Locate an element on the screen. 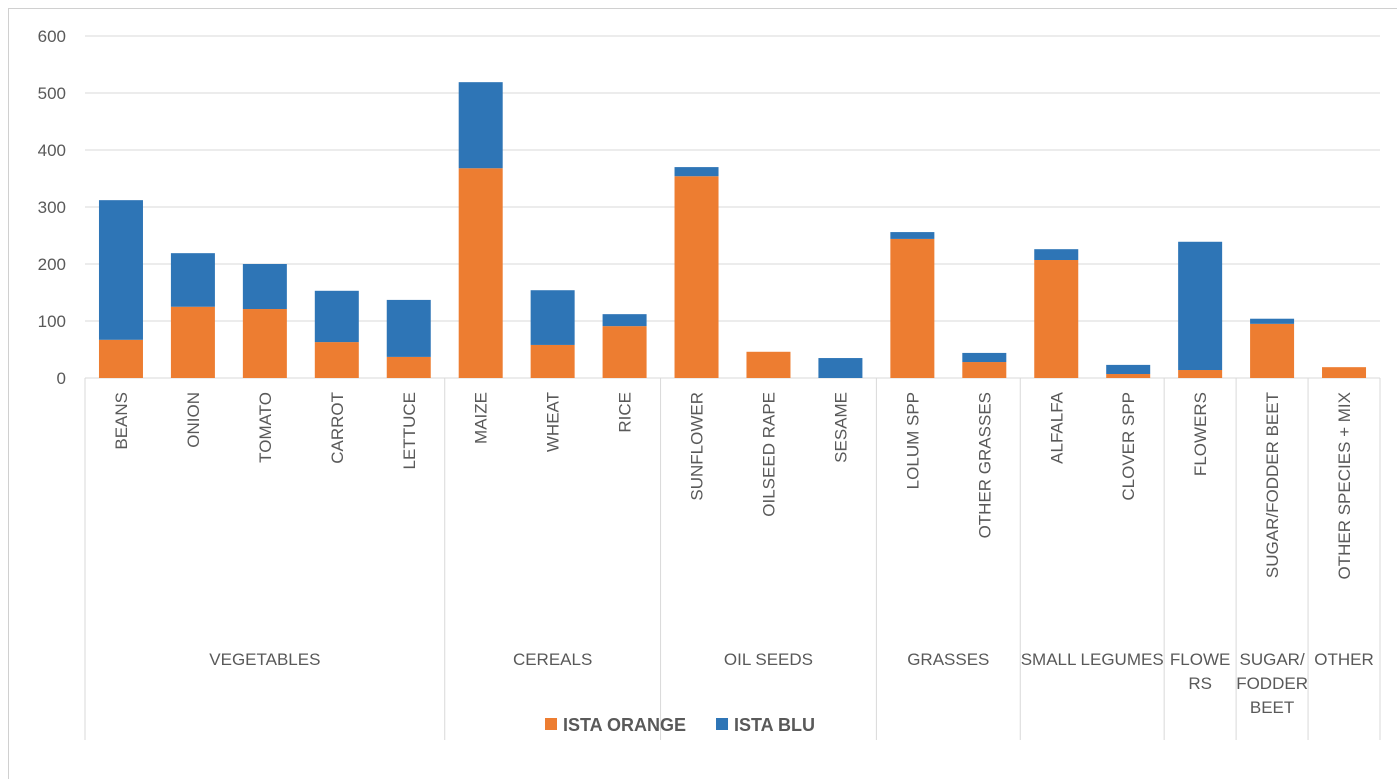 The width and height of the screenshot is (1399, 781). group-label: FLOWERS is located at coordinates (1200, 671).